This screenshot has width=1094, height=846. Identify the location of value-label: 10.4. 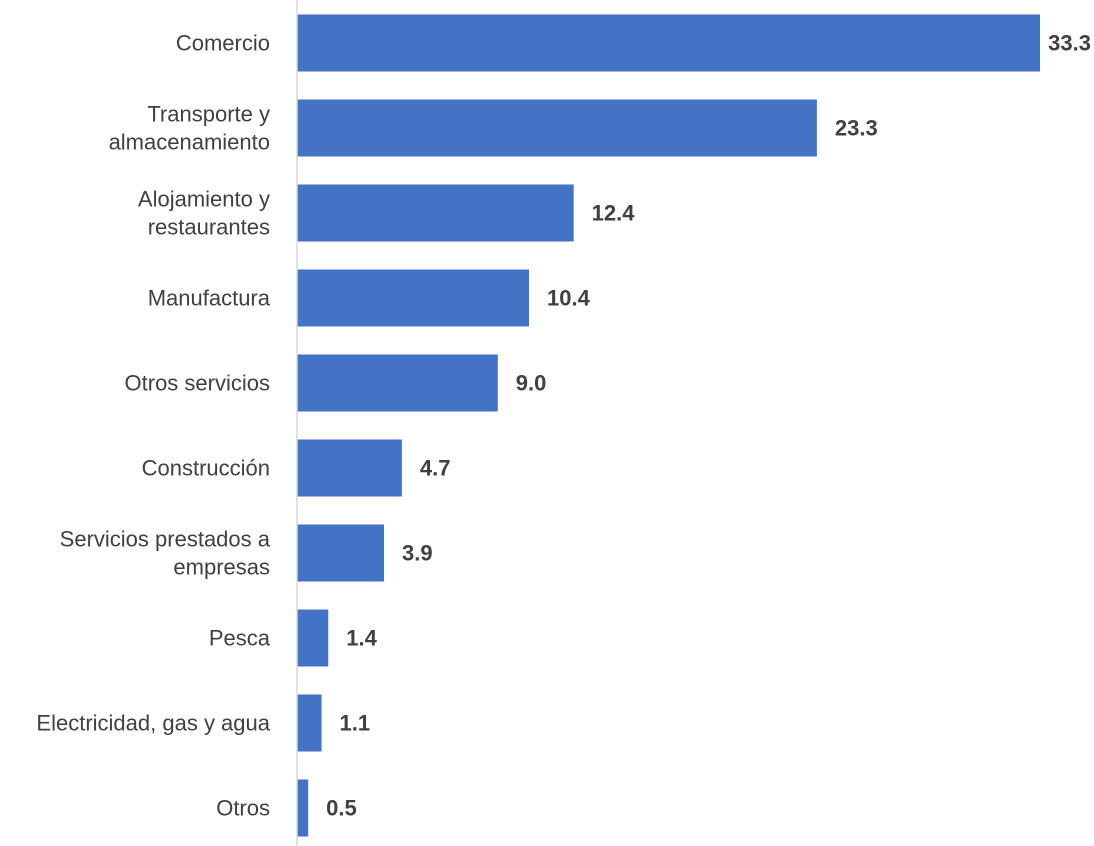
(569, 298).